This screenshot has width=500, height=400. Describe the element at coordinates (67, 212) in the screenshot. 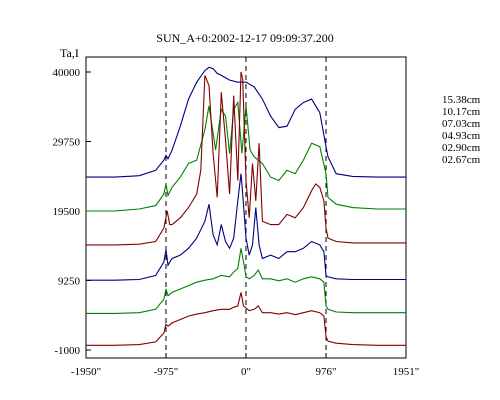

I see `y-tick-label: 19500` at that location.